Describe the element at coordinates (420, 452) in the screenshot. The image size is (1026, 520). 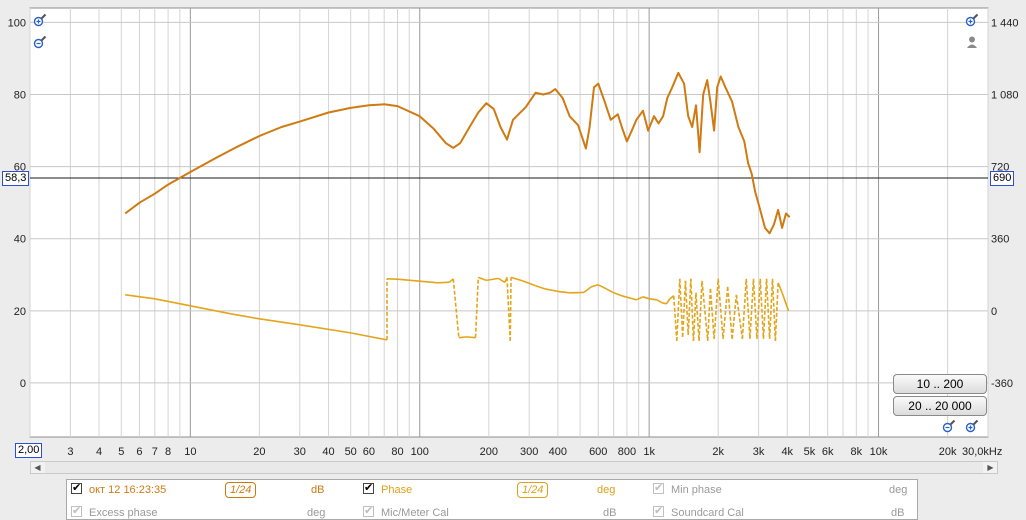
I see `x-axis-tick-label: 100` at that location.